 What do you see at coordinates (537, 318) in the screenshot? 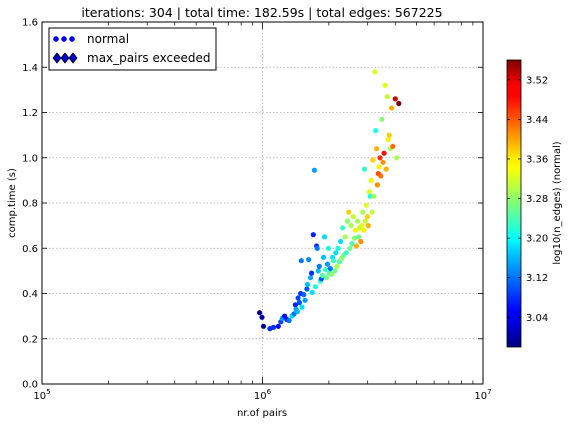
I see `colorbar-tick-label: 3.04` at bounding box center [537, 318].